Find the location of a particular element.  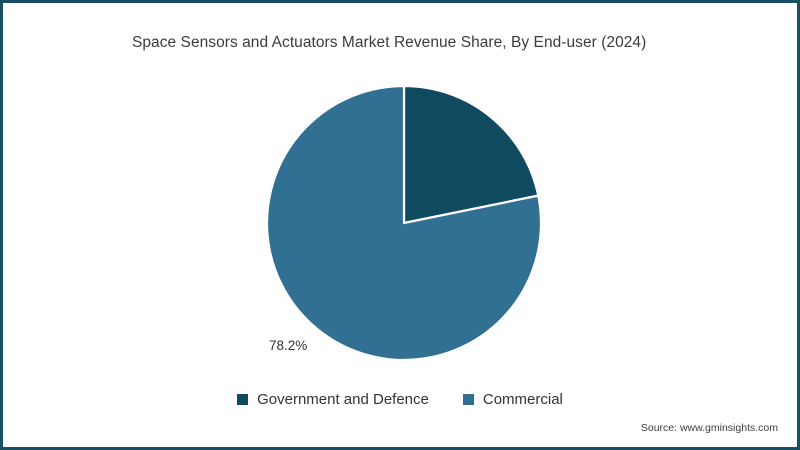

legend-label-commercial: Commercial is located at coordinates (522, 399).